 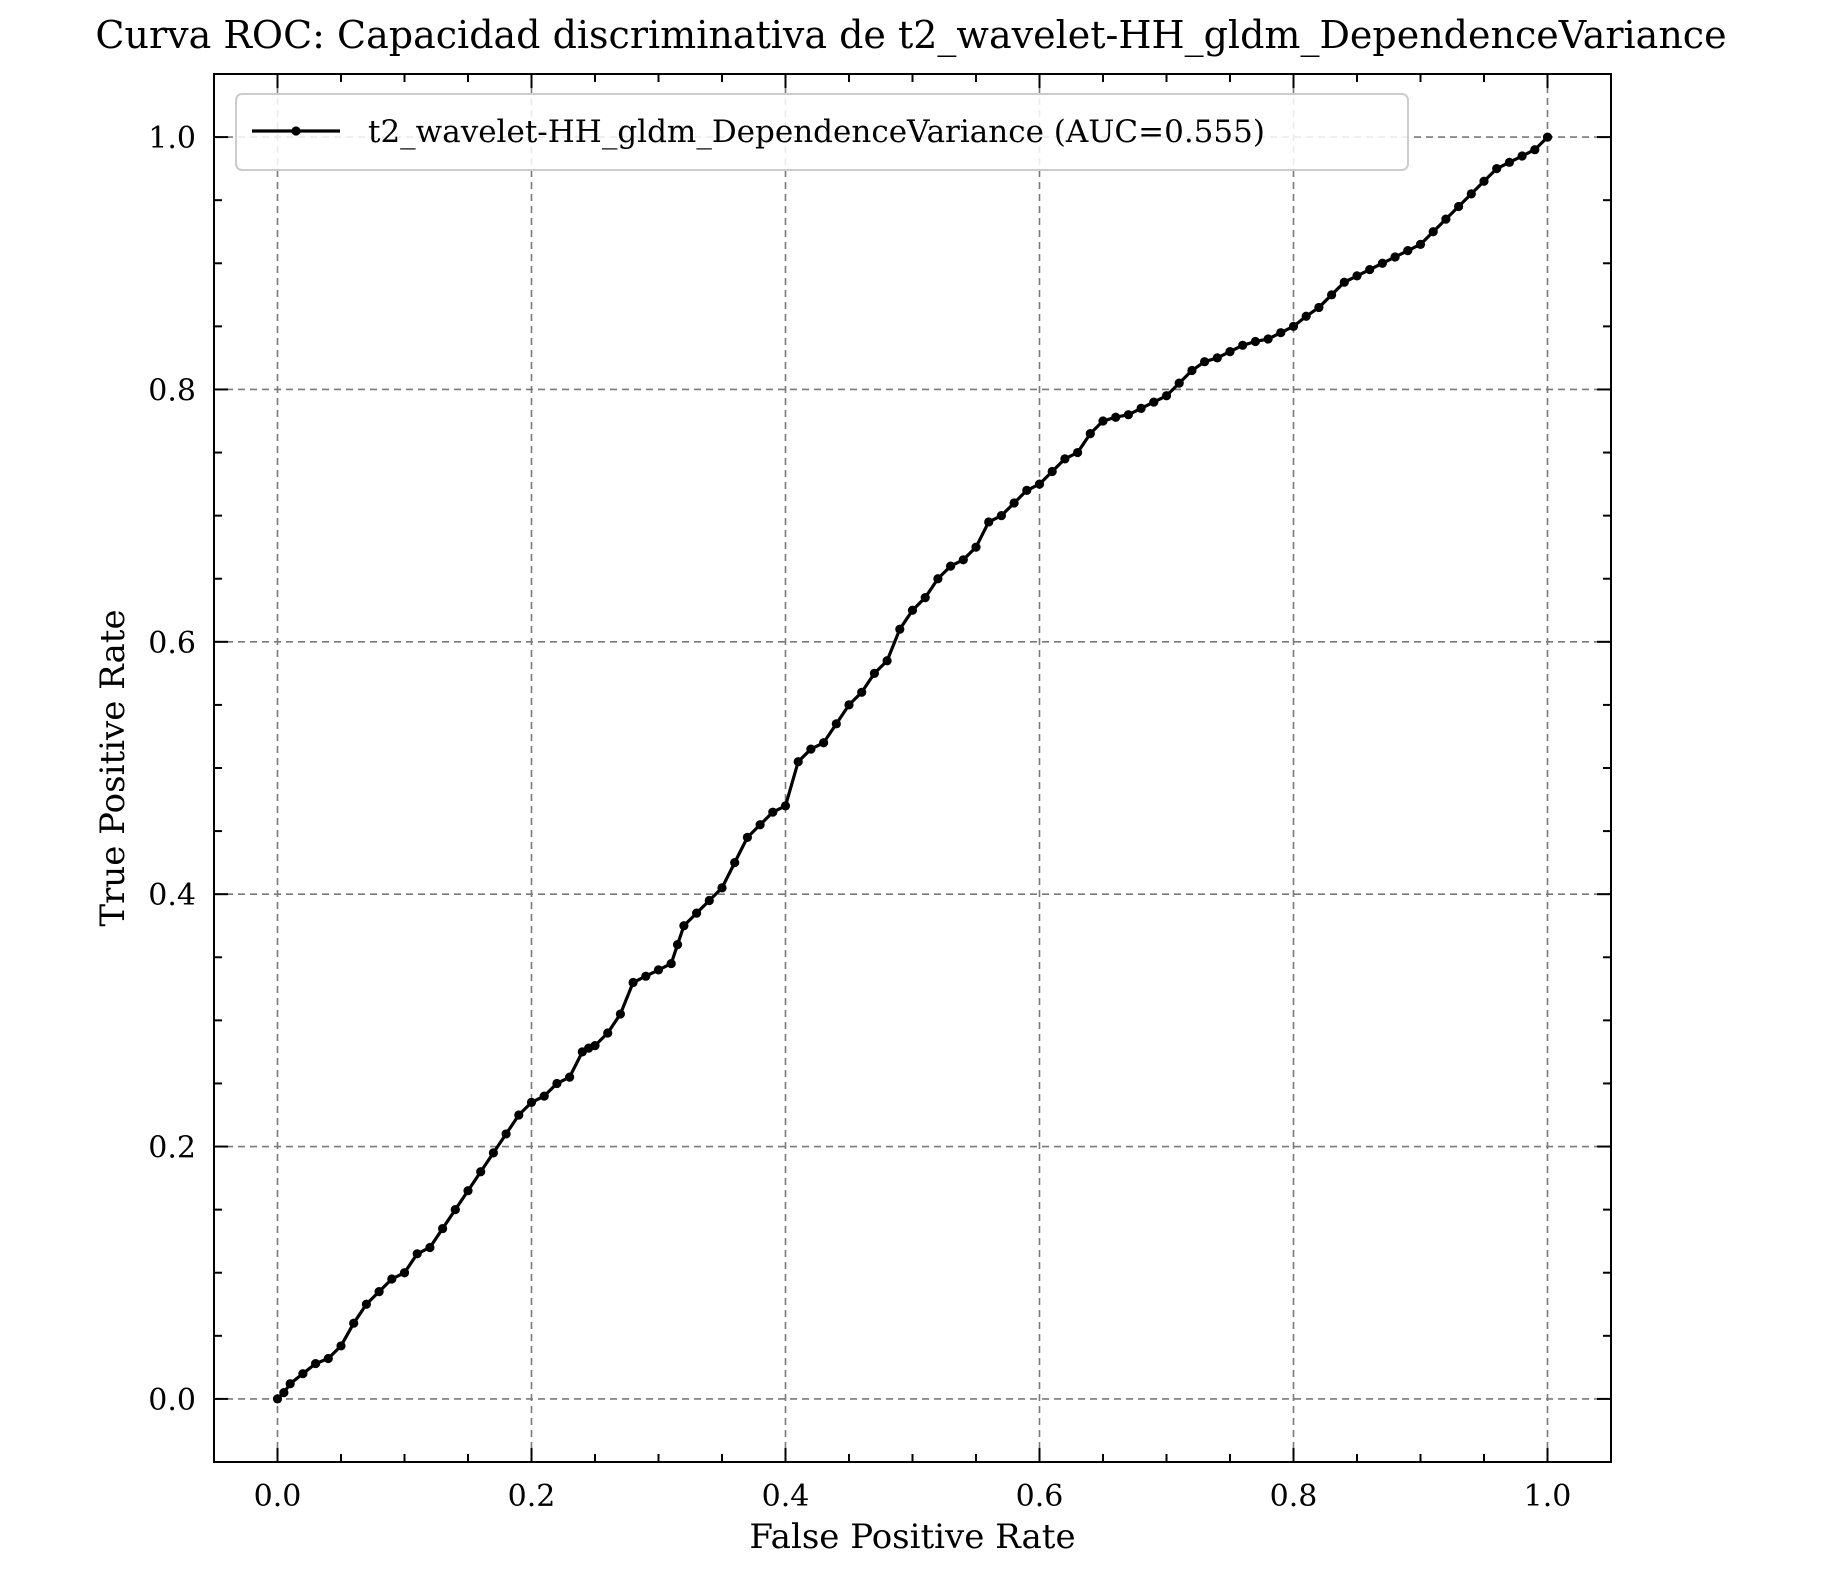 What do you see at coordinates (532, 1496) in the screenshot?
I see `x-tick-label: 0.2` at bounding box center [532, 1496].